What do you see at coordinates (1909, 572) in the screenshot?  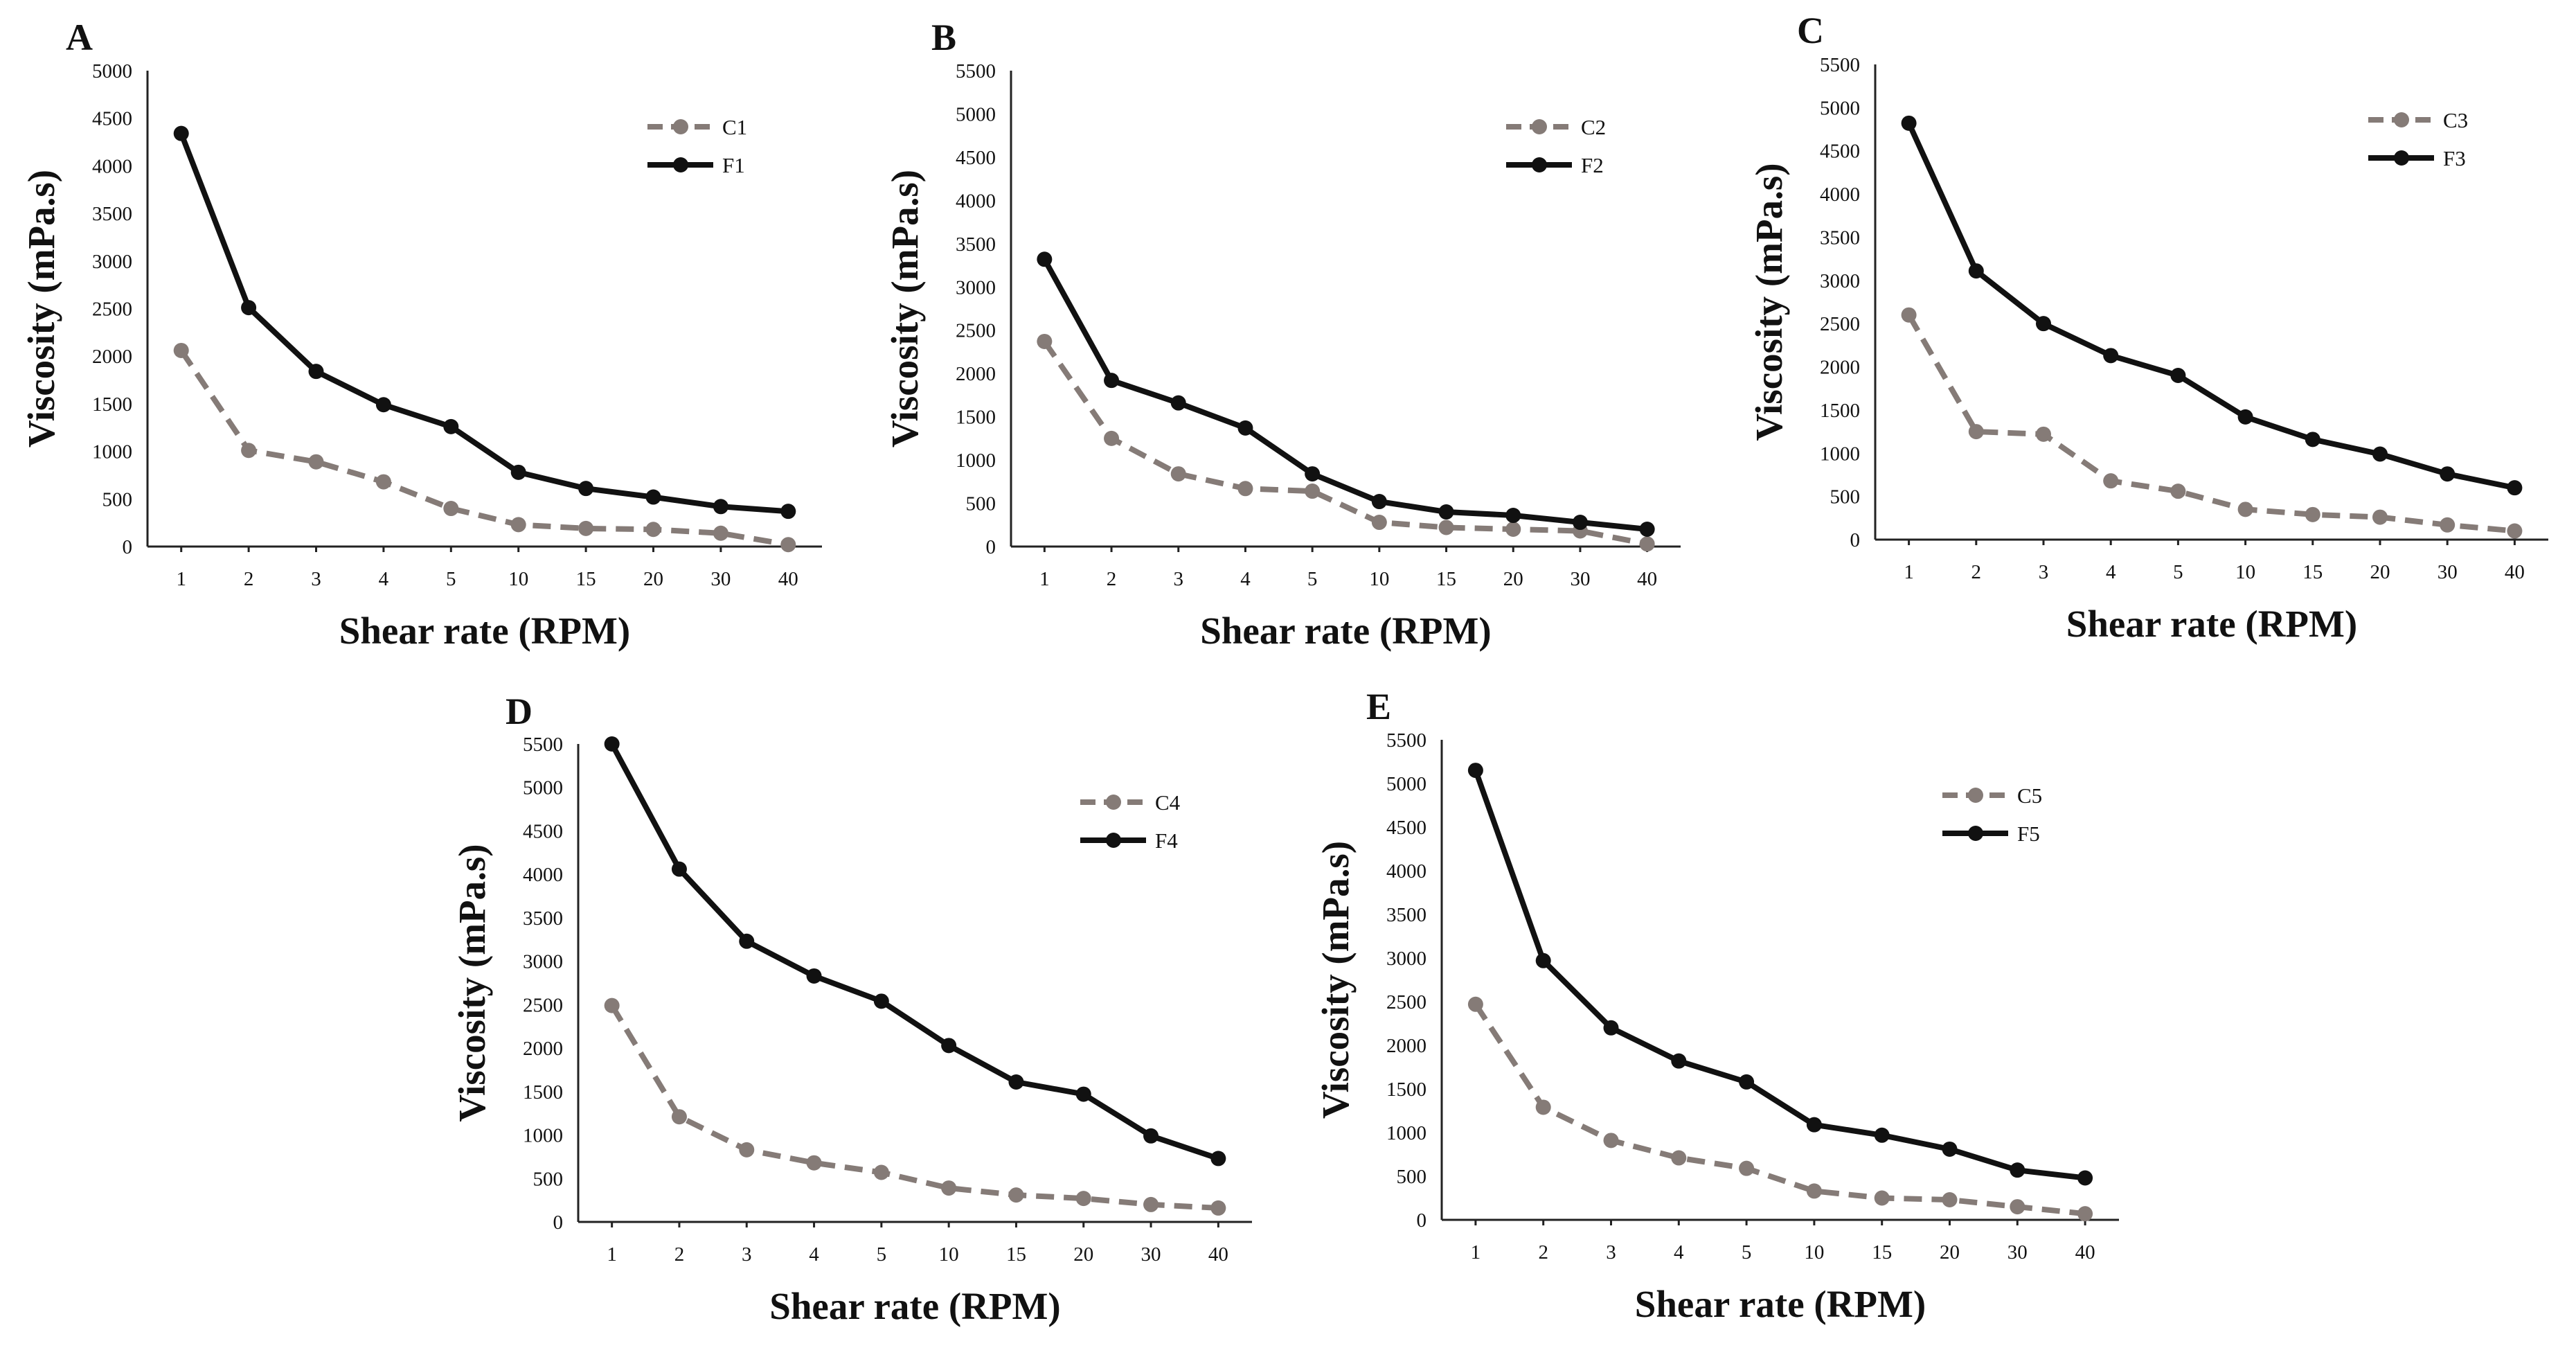 I see `x-tick-label-c-1: 1` at bounding box center [1909, 572].